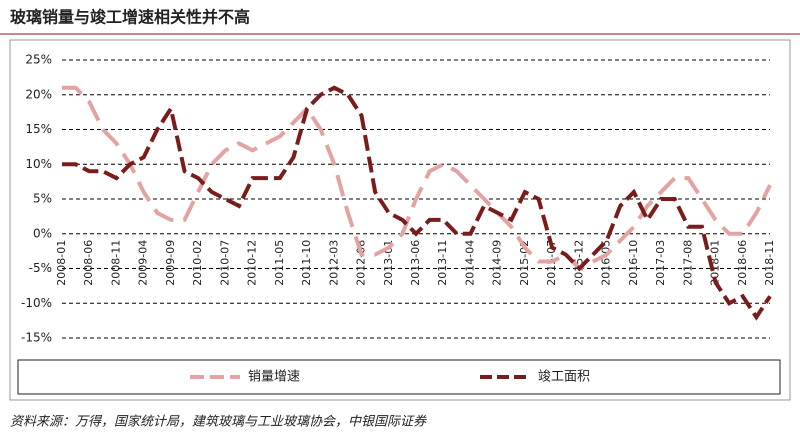 The image size is (800, 435). What do you see at coordinates (38, 164) in the screenshot?
I see `y-tick-label: 10%` at bounding box center [38, 164].